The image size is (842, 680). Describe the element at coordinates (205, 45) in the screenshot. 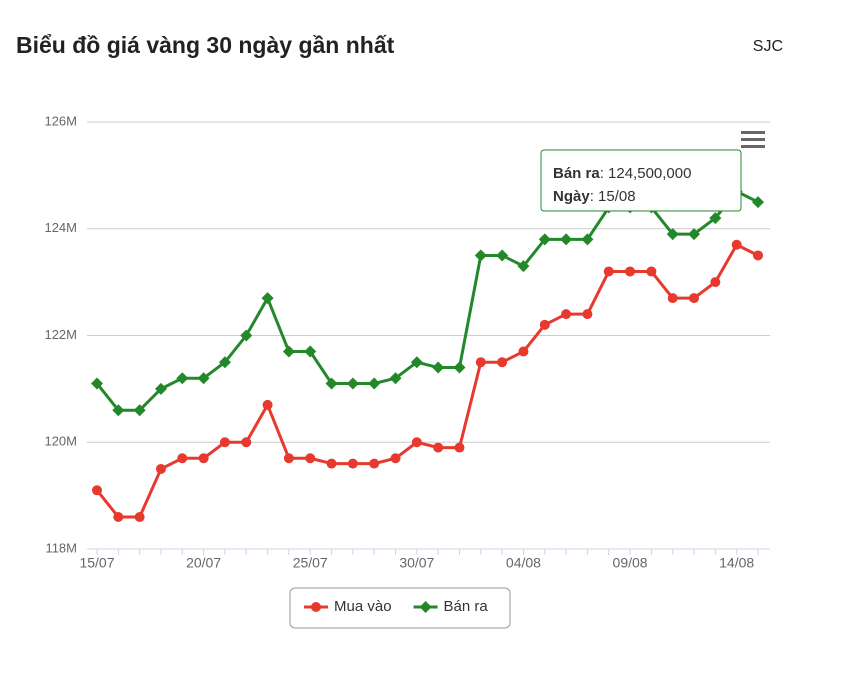

I see `chart-title: Biểu đồ giá vàng 30 ngày gần nhất` at that location.